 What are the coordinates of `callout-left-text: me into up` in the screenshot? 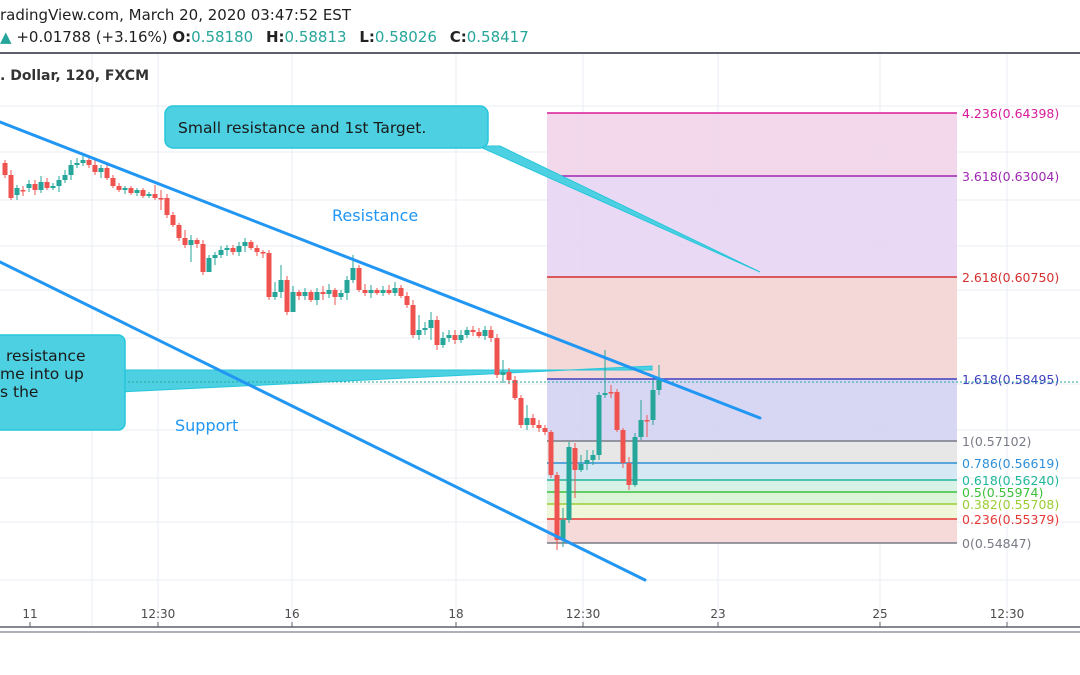 It's located at (42, 374).